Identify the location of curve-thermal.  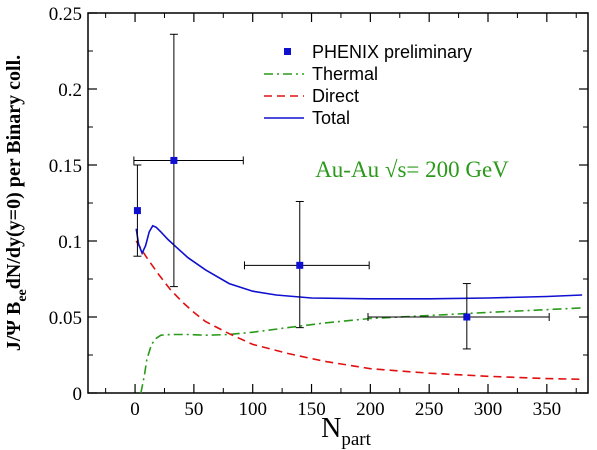
(361, 350).